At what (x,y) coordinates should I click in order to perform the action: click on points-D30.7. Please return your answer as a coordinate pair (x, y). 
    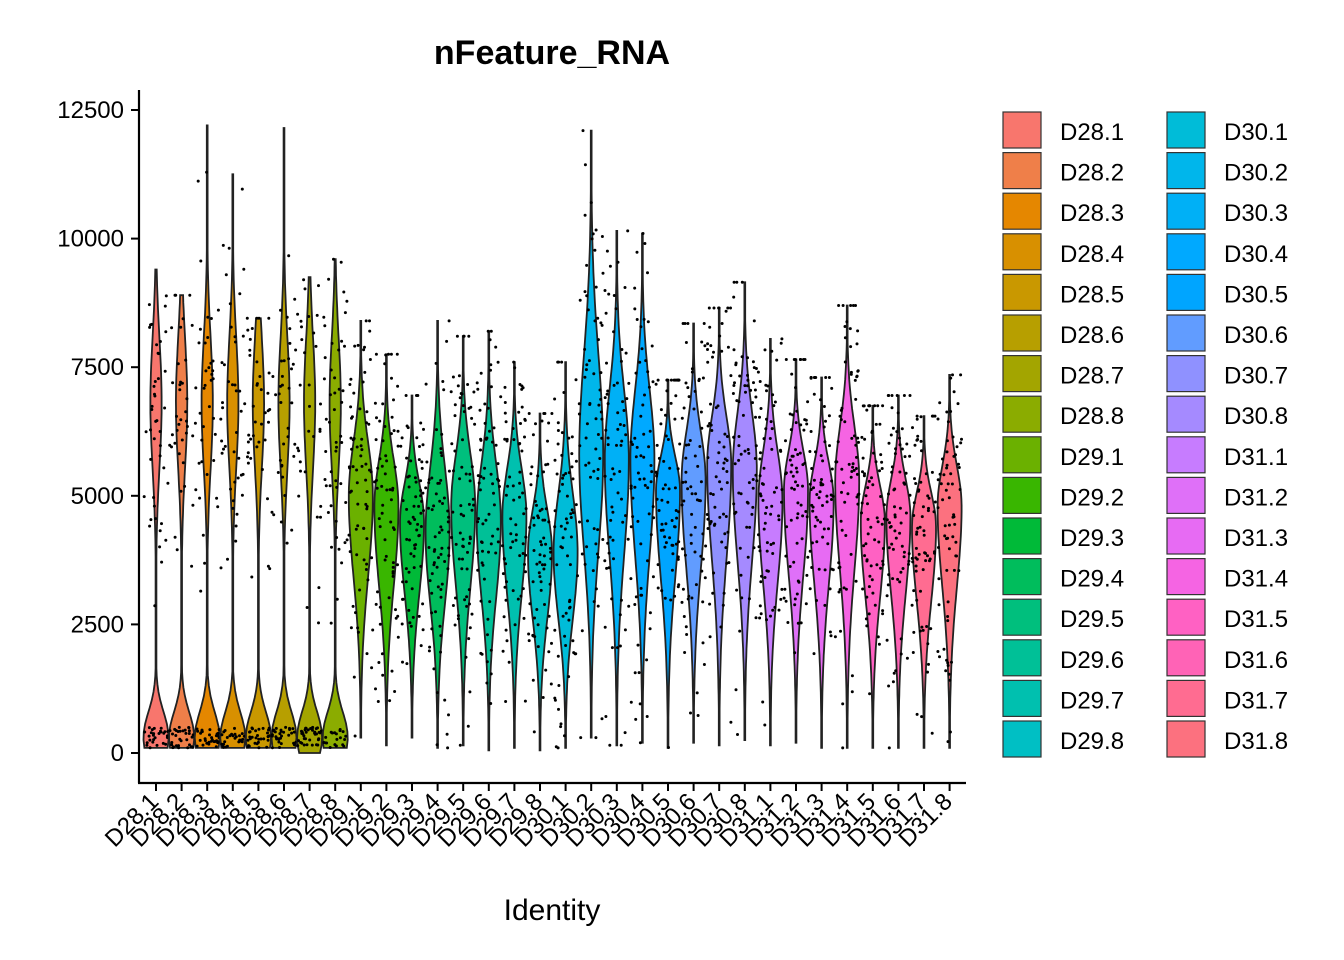
    Looking at the image, I should click on (719, 515).